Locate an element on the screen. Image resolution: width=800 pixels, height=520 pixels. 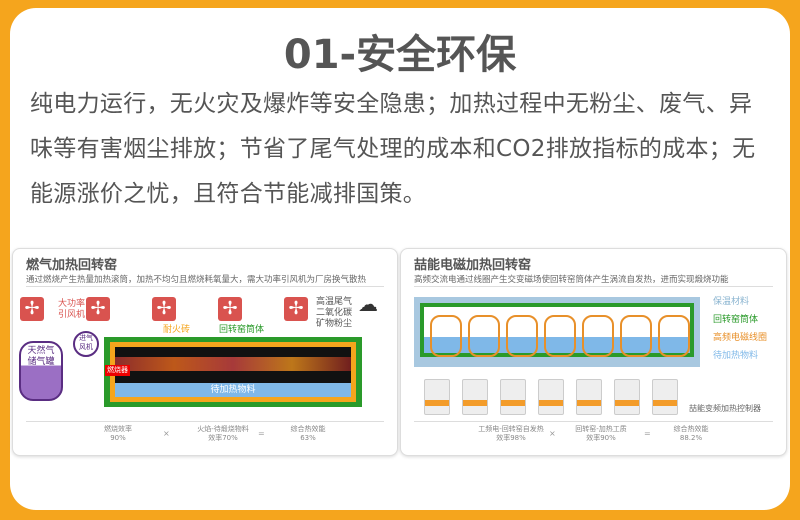
stat-label: 回转窑-加热工质 效率 is located at coordinates (601, 433).